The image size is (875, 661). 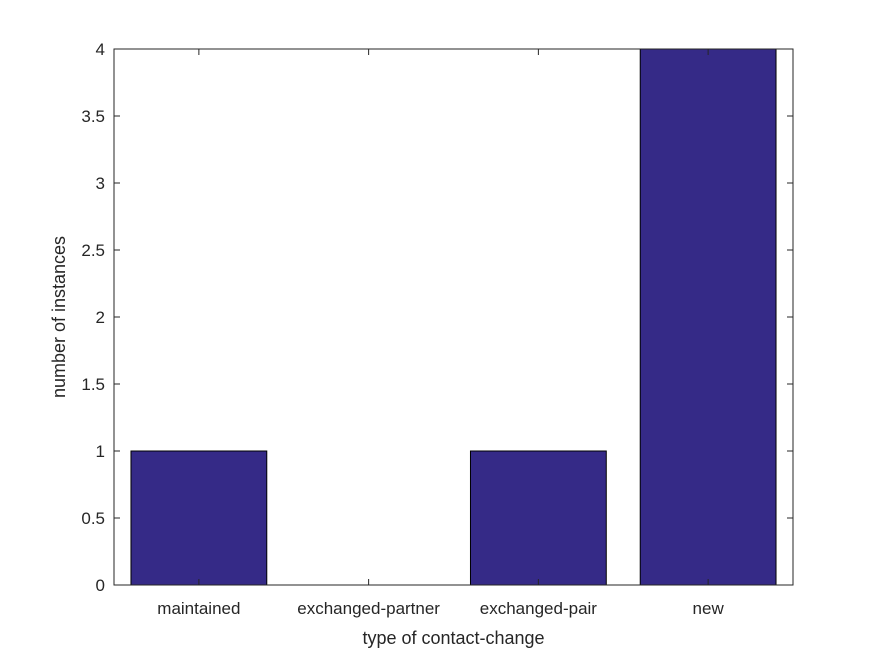 I want to click on x-tick-label: new, so click(x=709, y=608).